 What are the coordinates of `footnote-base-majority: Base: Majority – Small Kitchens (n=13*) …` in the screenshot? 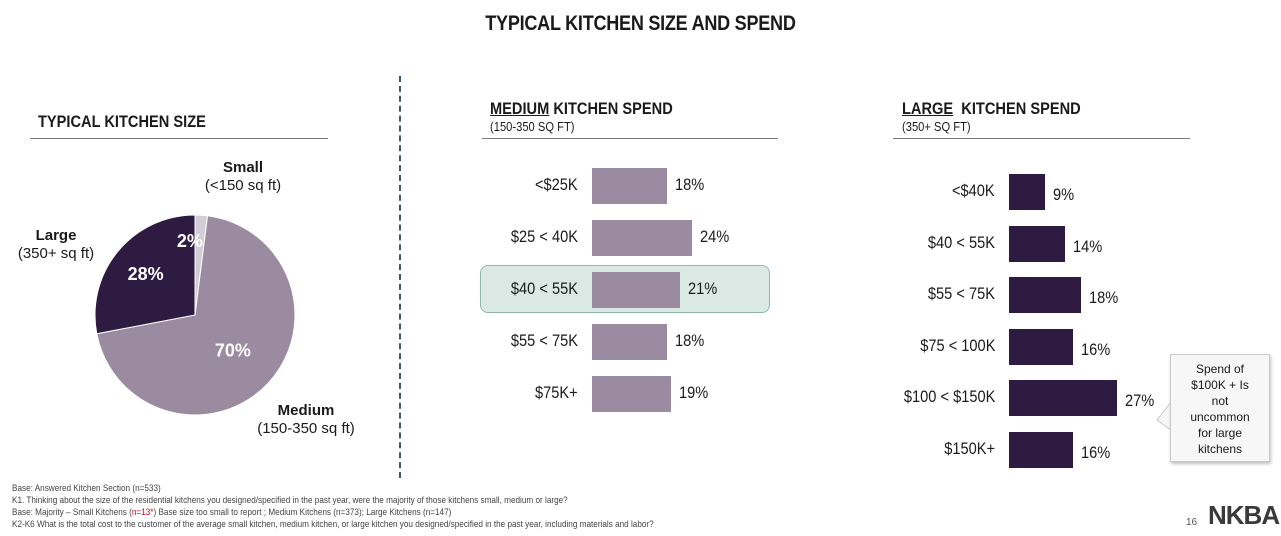 It's located at (267, 512).